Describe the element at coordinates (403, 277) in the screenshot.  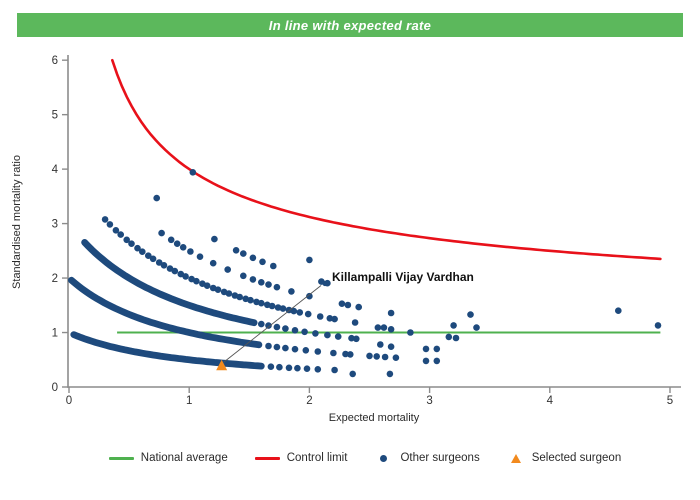
I see `selected-surgeon-label: Killampalli Vijay Vardhan` at that location.